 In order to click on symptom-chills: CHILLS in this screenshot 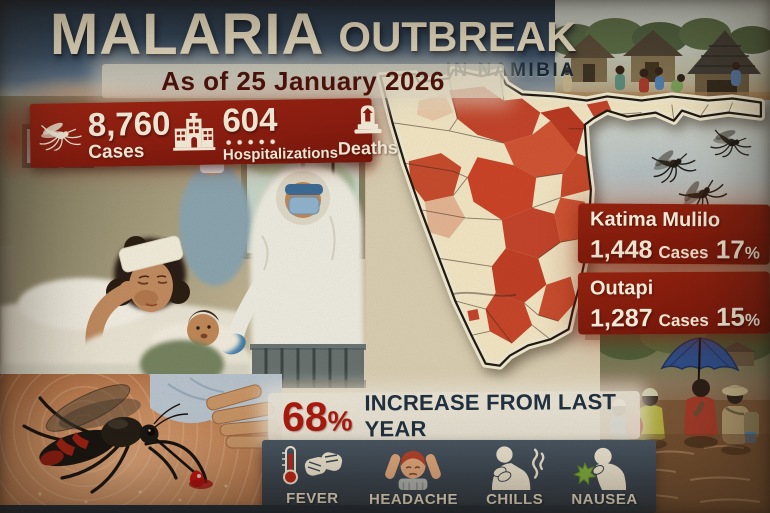, I will do `click(515, 476)`.